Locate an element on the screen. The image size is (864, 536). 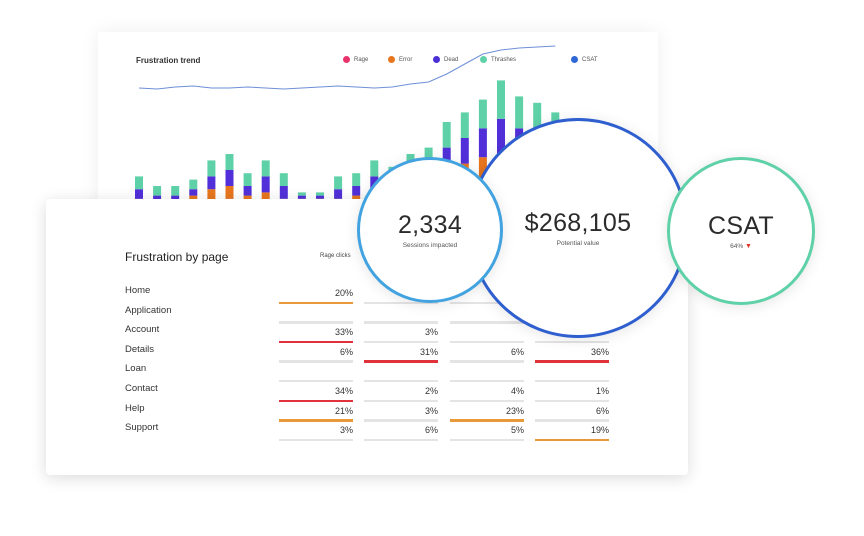
legend-csat-label: CSAT is located at coordinates (590, 59).